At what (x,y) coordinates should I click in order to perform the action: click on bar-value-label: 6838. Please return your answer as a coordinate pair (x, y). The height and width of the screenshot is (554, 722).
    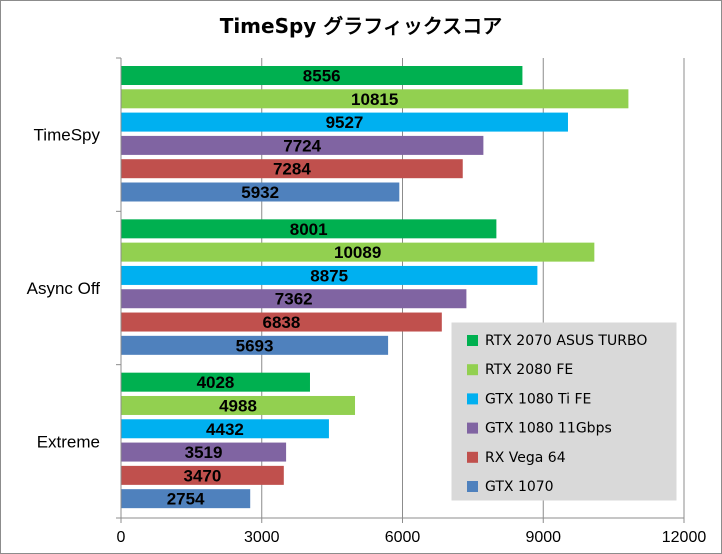
    Looking at the image, I should click on (281, 322).